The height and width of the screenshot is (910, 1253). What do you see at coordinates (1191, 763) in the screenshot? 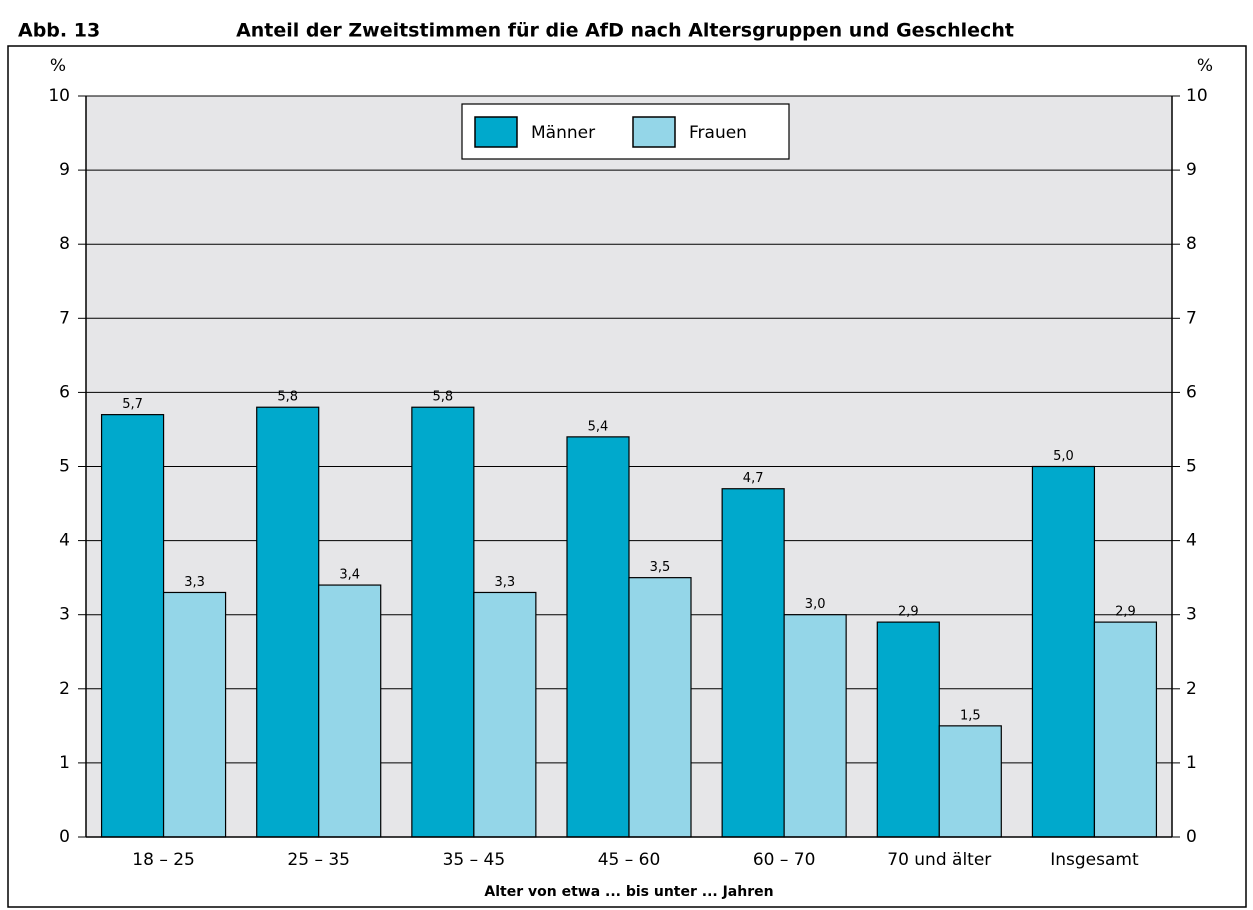
I see `y2-tick-label: 1` at bounding box center [1191, 763].